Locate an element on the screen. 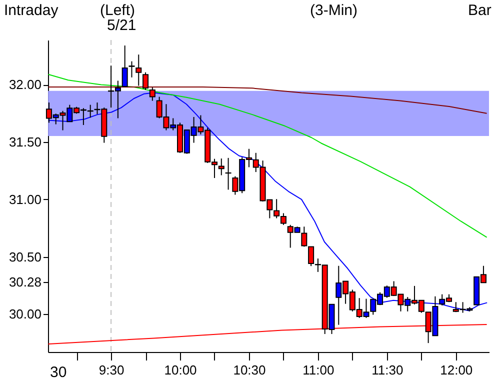 Image resolution: width=495 pixels, height=389 pixels. y-tick-label: 30.28 is located at coordinates (25, 282).